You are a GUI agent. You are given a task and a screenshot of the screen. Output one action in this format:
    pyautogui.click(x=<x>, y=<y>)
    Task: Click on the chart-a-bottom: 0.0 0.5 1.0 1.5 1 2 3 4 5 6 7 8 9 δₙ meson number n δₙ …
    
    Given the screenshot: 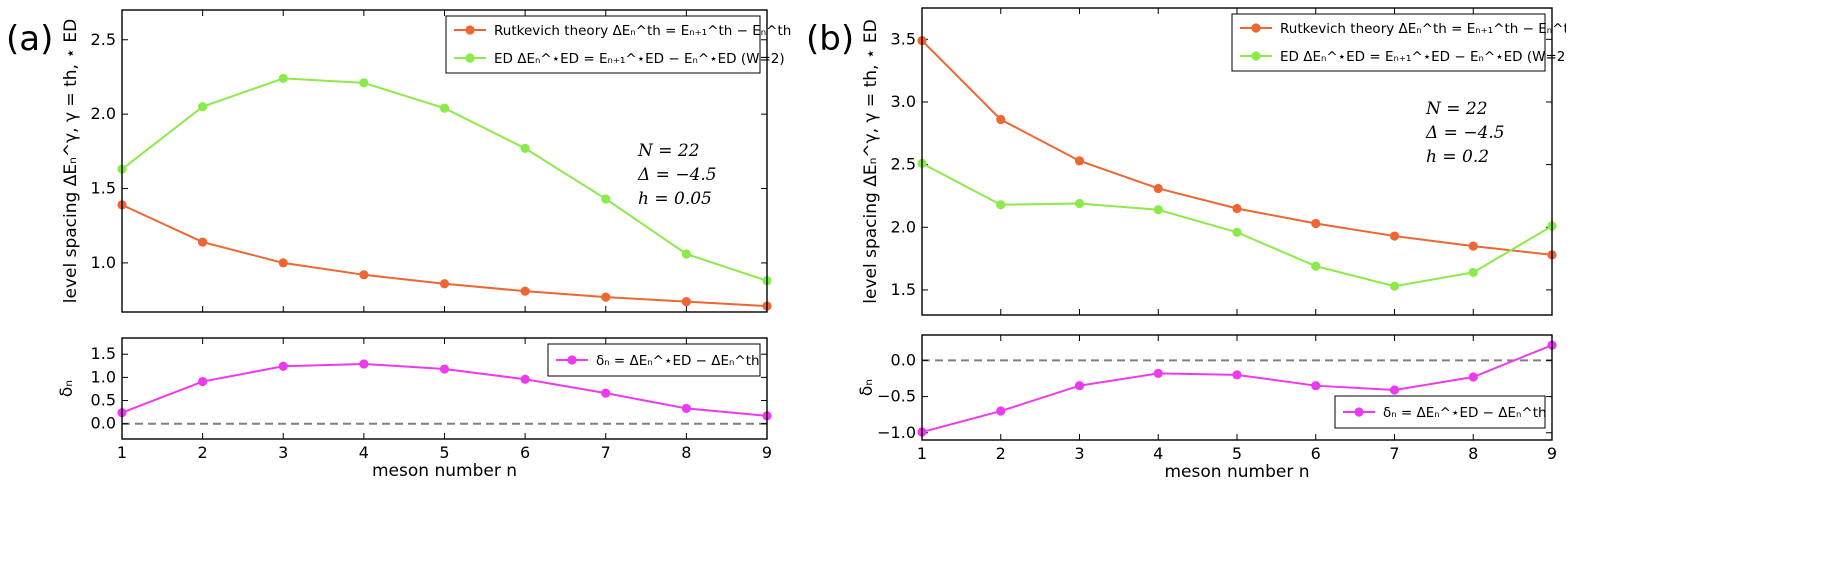 What is the action you would take?
    pyautogui.click(x=414, y=409)
    